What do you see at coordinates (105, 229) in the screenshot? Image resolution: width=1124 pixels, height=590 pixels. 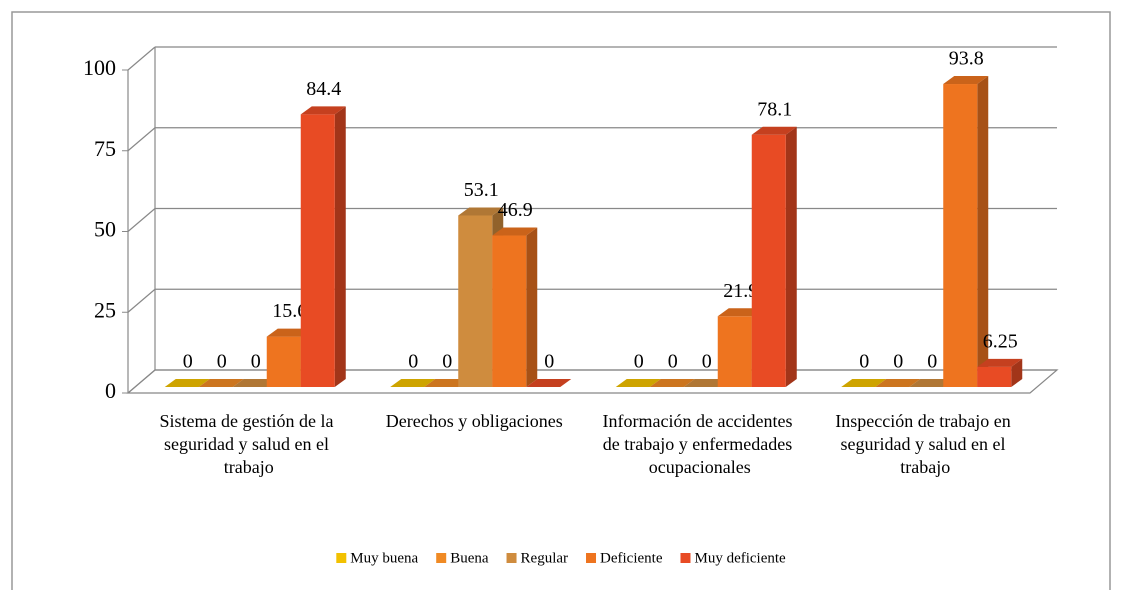 I see `y-tick-label: 50` at bounding box center [105, 229].